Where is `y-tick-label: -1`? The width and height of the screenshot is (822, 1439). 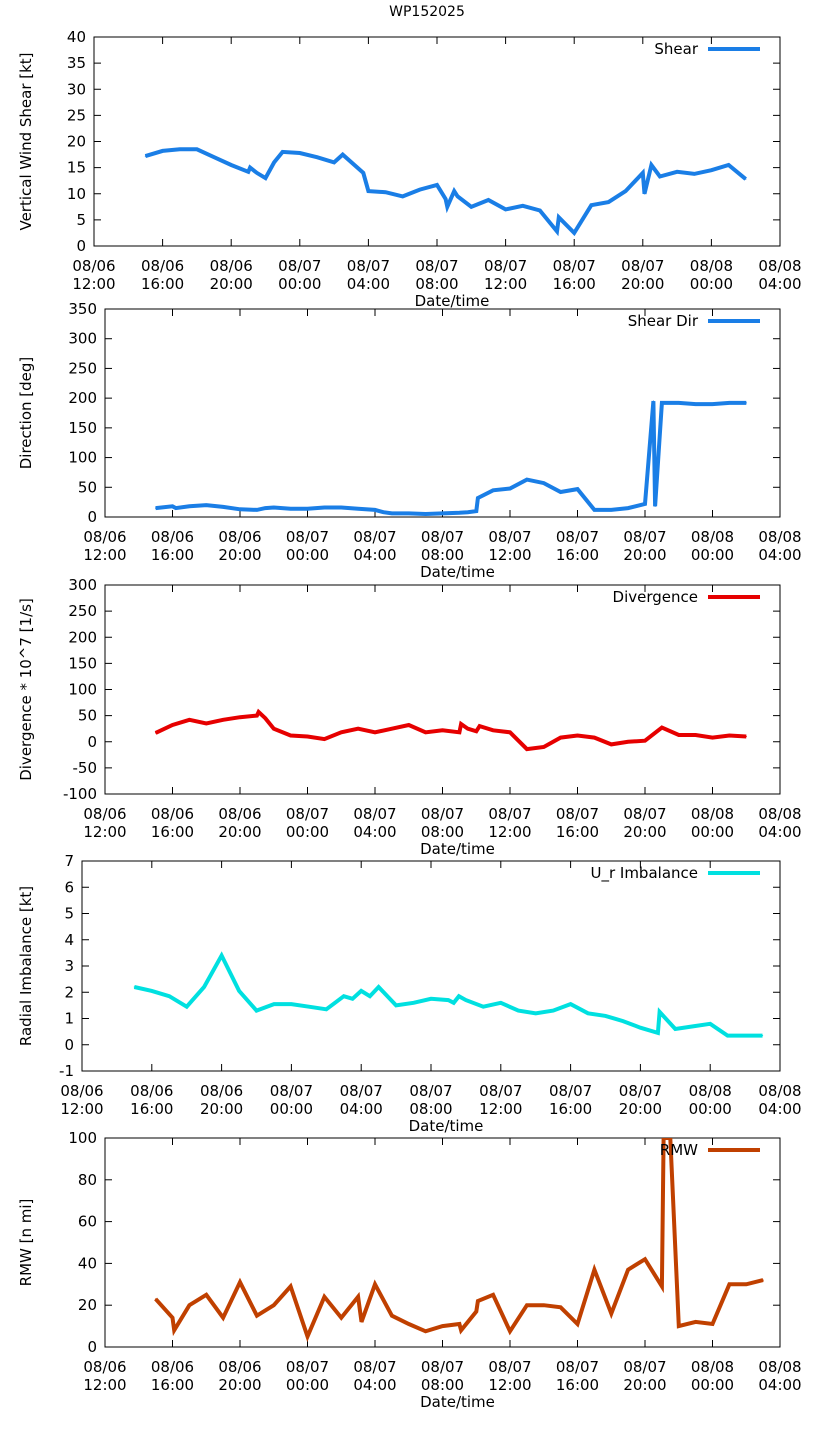
y-tick-label: -1 is located at coordinates (66, 1071).